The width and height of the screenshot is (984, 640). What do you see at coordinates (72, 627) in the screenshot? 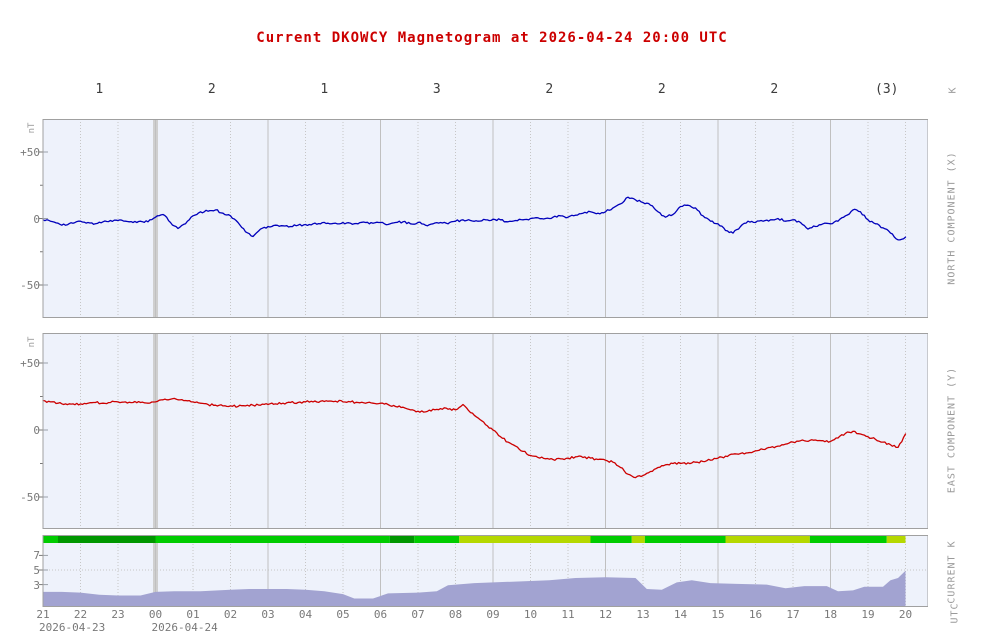
I see `date-label: 2026-04-23` at bounding box center [72, 627].